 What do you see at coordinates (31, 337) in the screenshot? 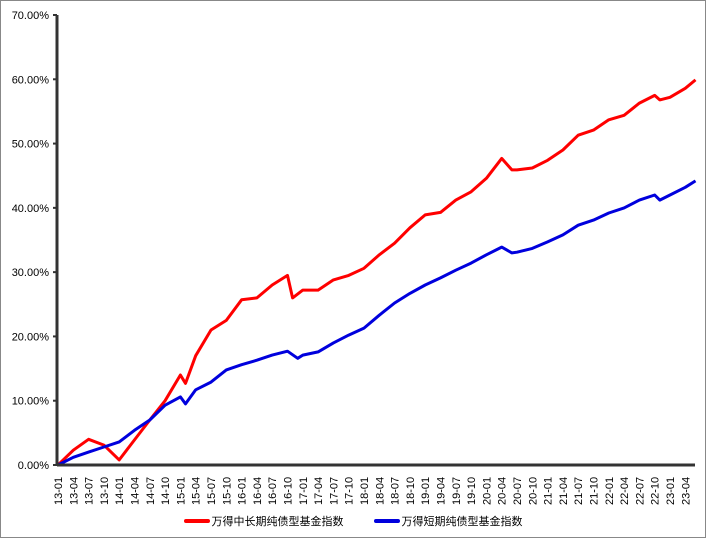
I see `y-tick-label: 20.00%` at bounding box center [31, 337].